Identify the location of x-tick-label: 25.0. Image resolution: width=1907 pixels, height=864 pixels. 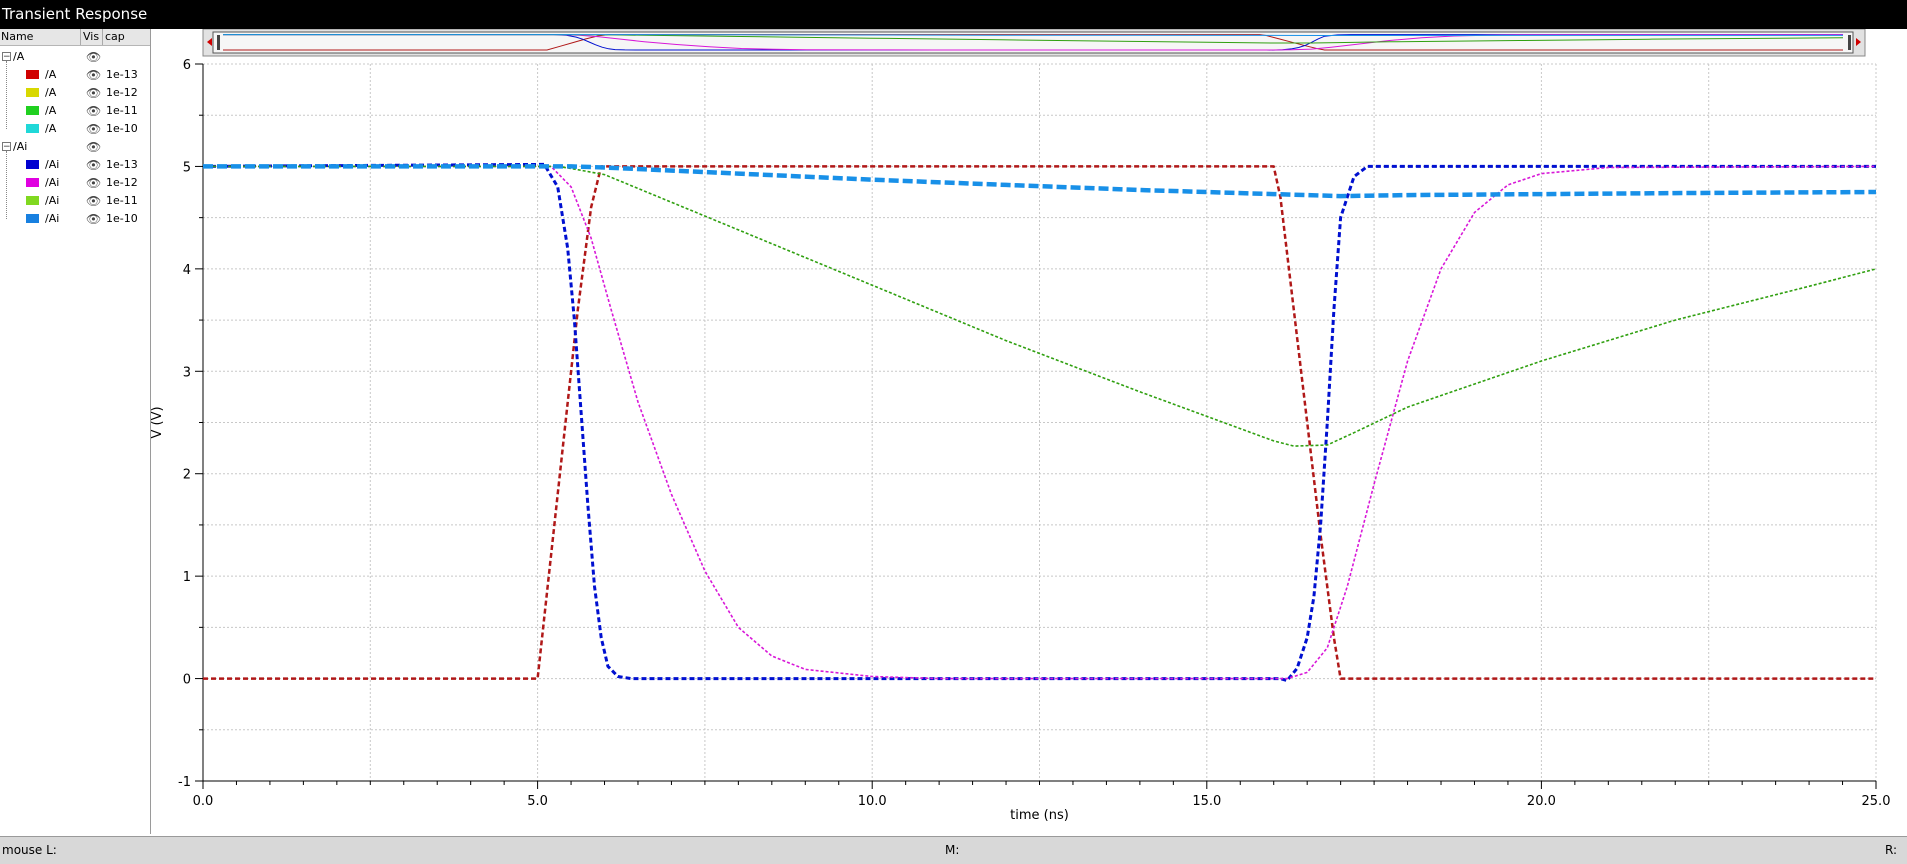
(1876, 801).